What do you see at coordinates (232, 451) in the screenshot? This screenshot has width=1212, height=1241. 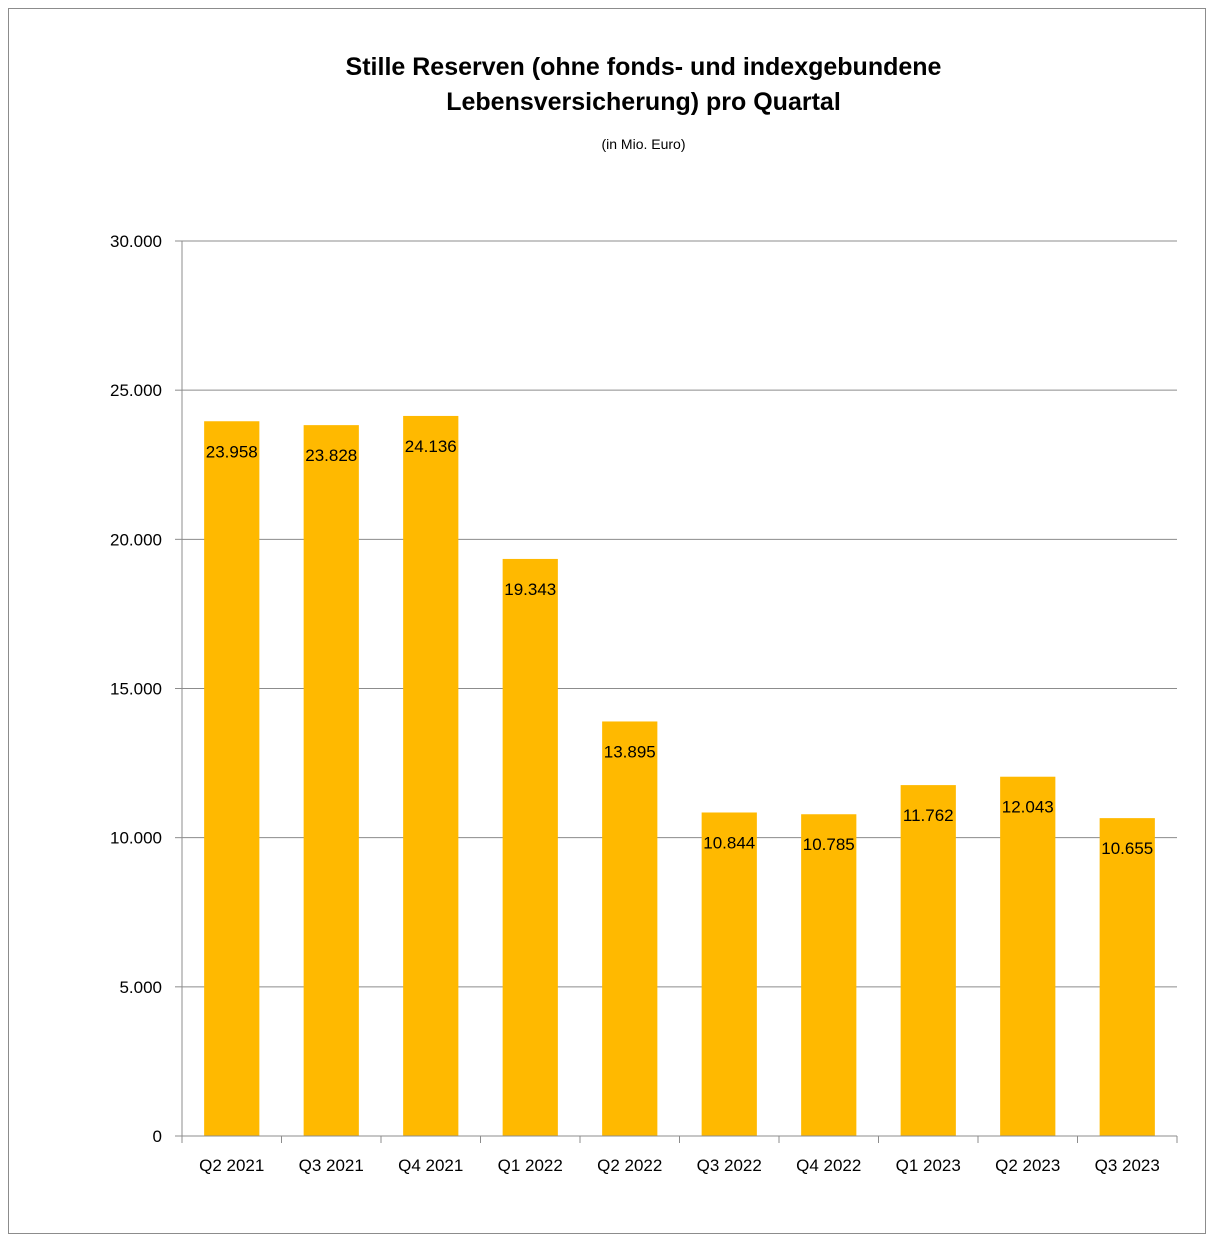 I see `data-label: 23.958` at bounding box center [232, 451].